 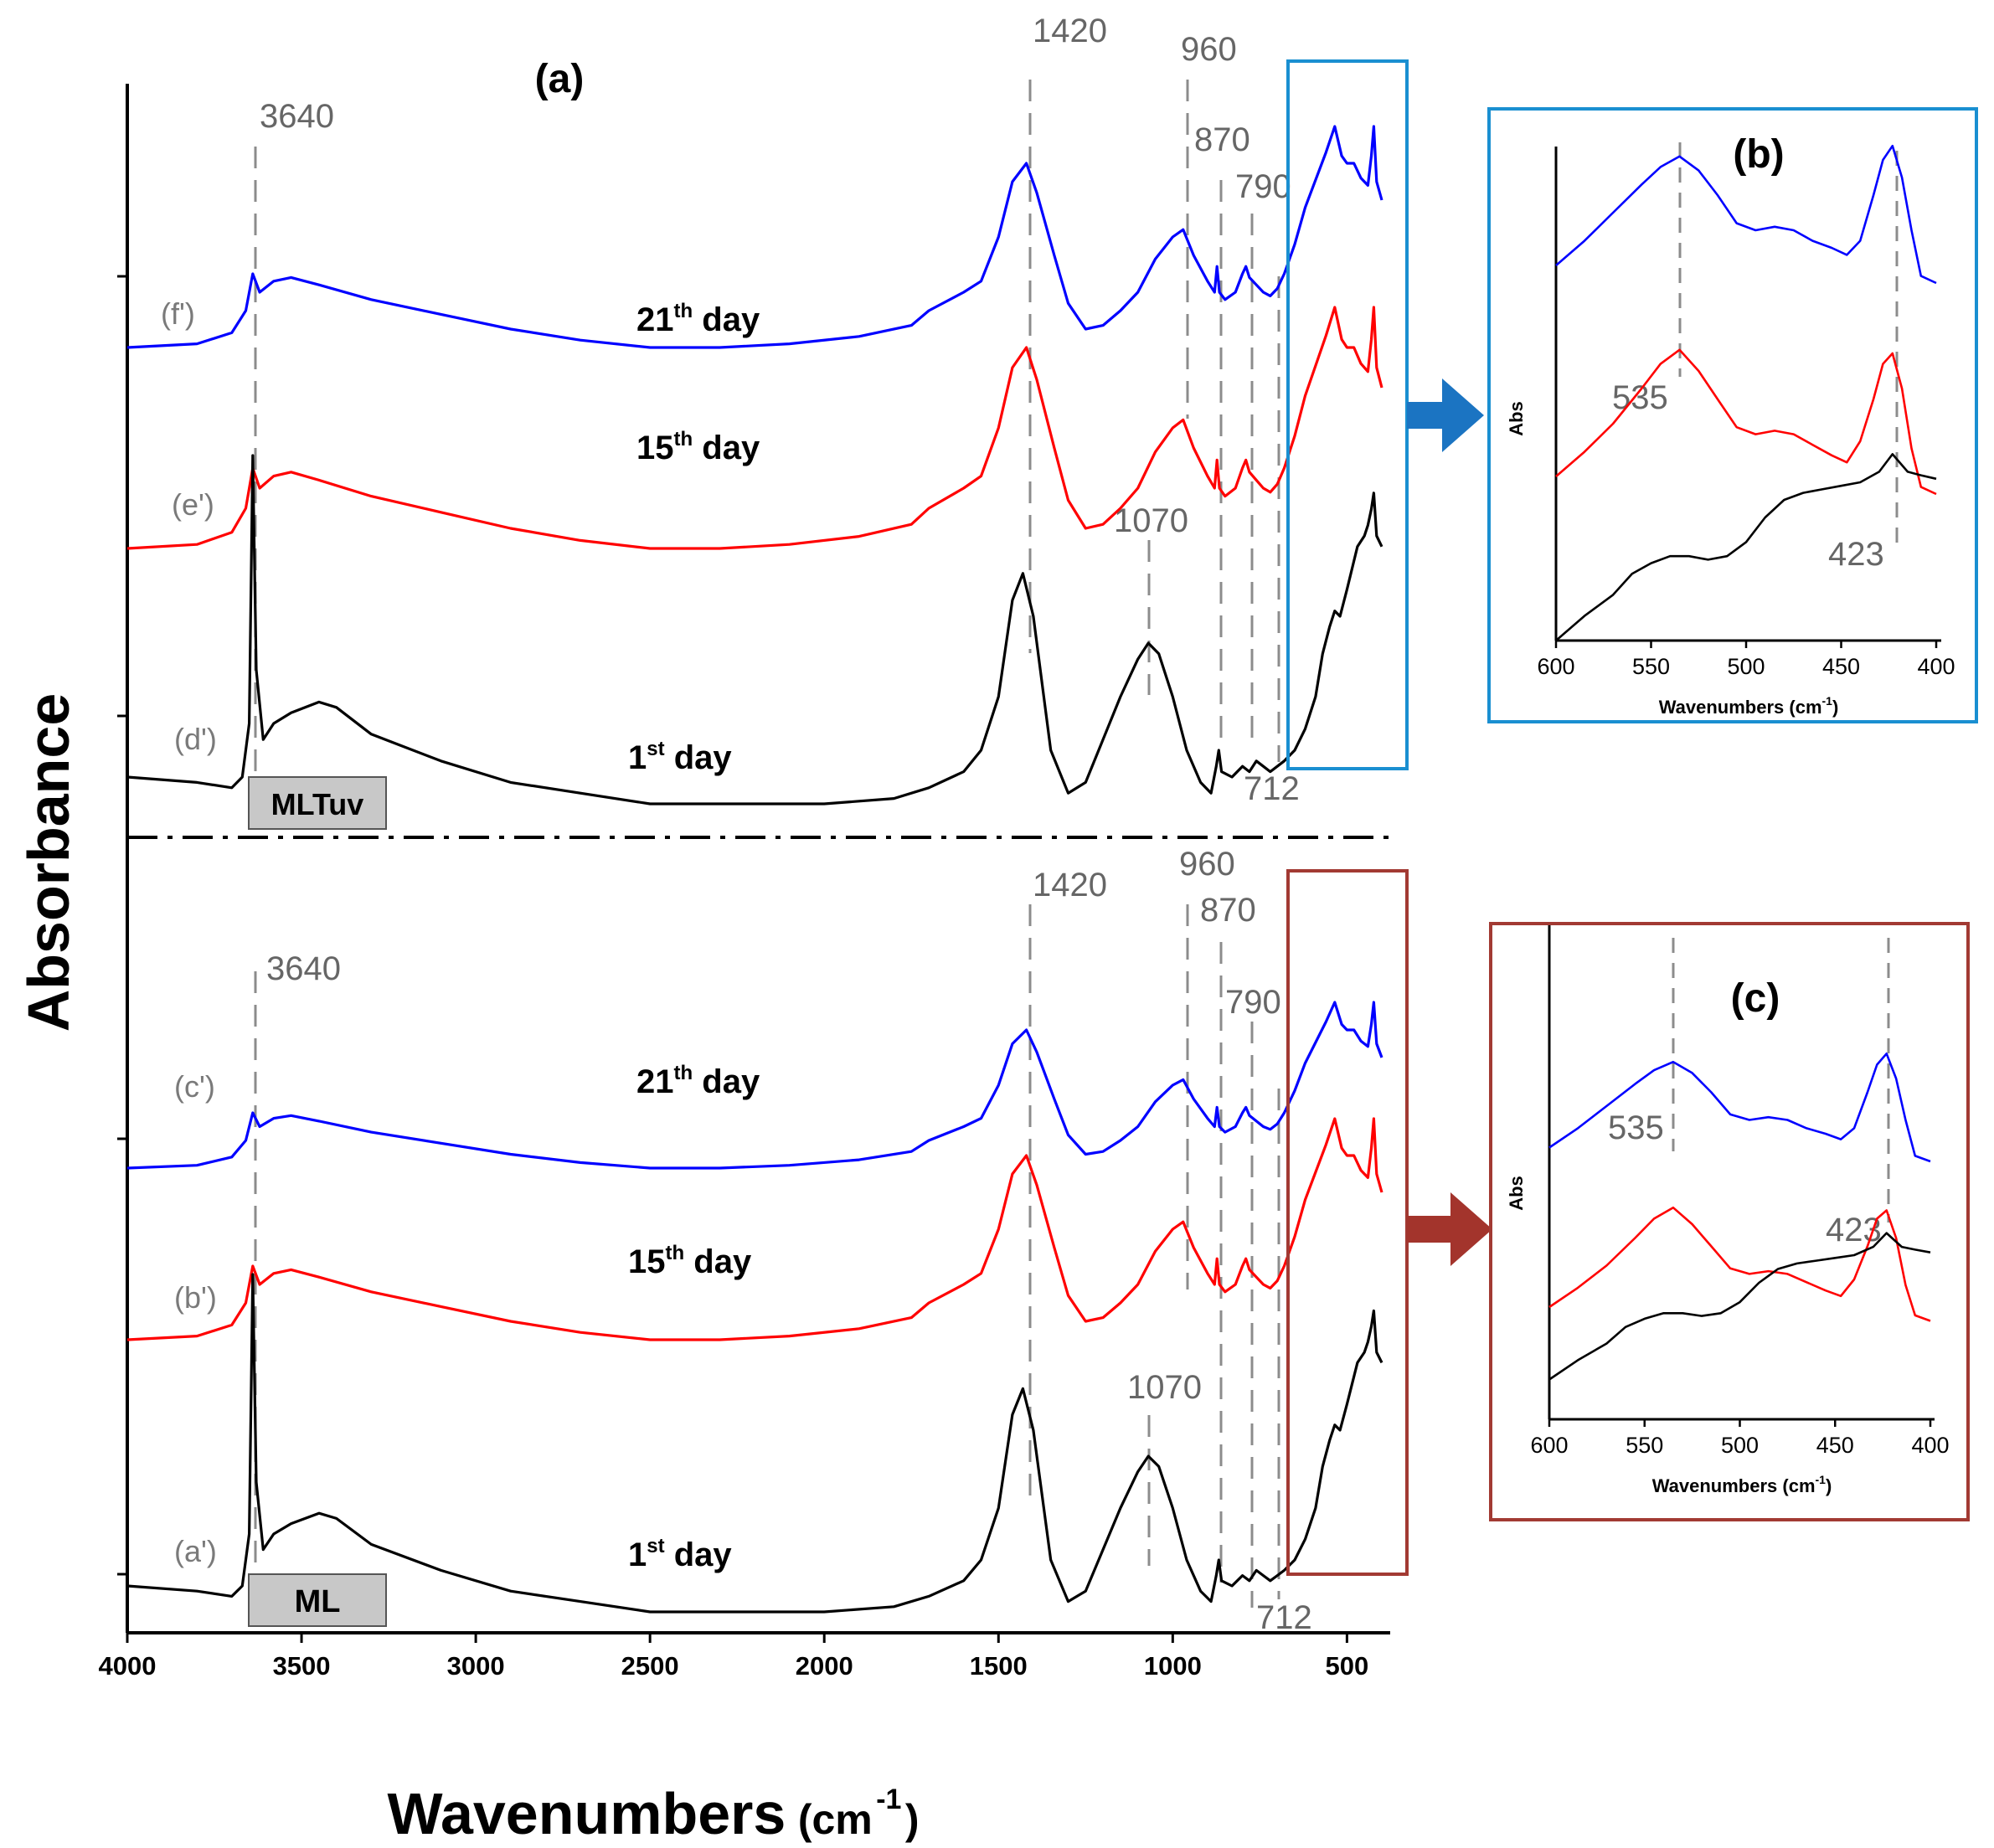 What do you see at coordinates (48, 862) in the screenshot?
I see `y-axis-title: Absorbance` at bounding box center [48, 862].